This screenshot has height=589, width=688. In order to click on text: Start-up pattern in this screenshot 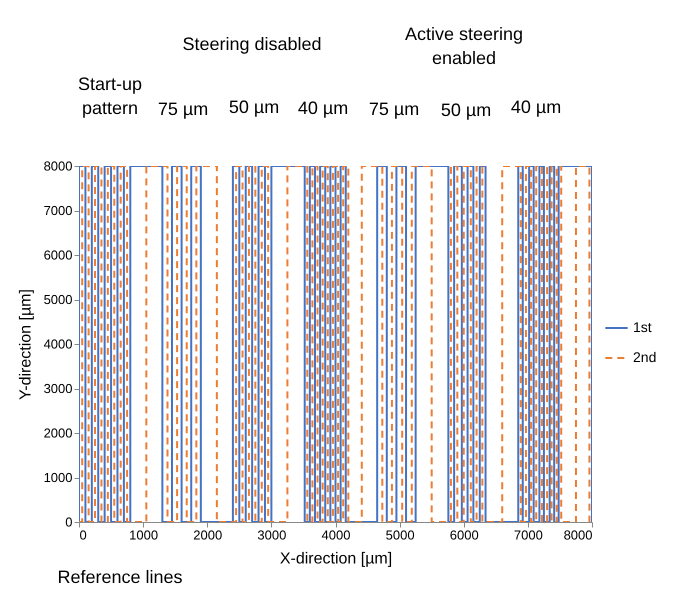, I will do `click(110, 96)`.